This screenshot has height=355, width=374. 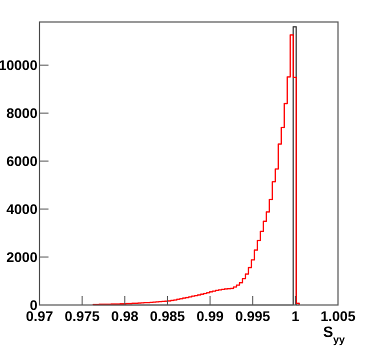 What do you see at coordinates (210, 316) in the screenshot?
I see `x-tick-label: 0.99` at bounding box center [210, 316].